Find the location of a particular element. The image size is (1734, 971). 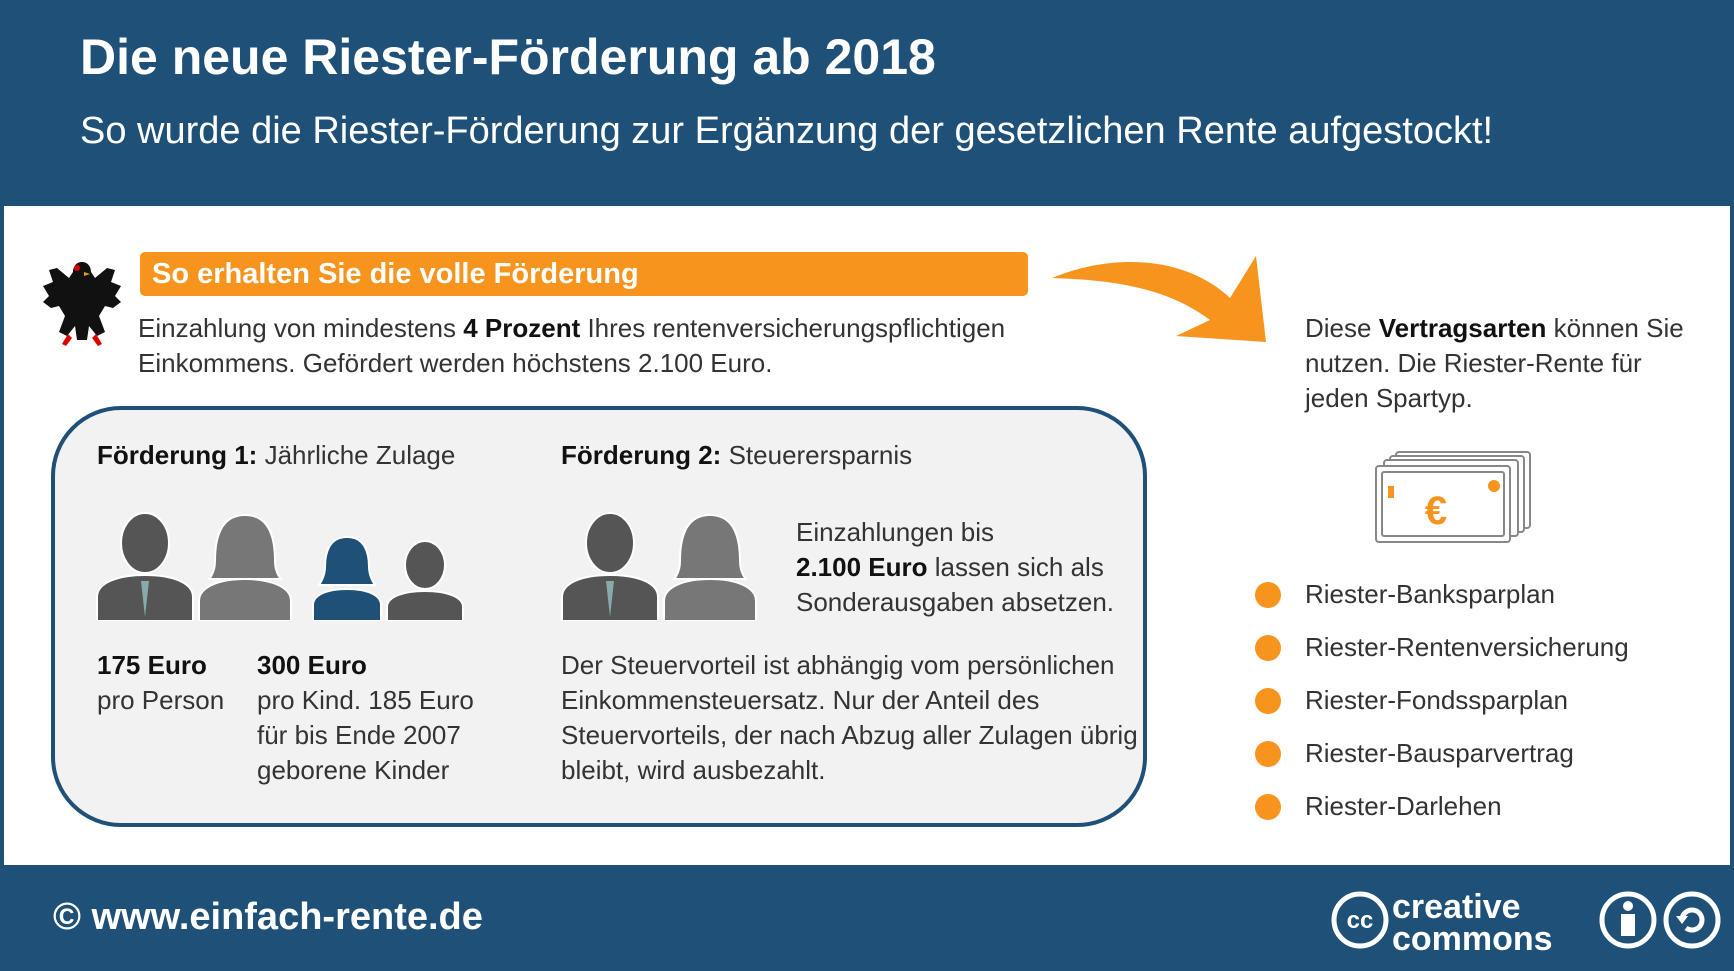

footer-copyright: © www.einfach-rente.de is located at coordinates (268, 917).